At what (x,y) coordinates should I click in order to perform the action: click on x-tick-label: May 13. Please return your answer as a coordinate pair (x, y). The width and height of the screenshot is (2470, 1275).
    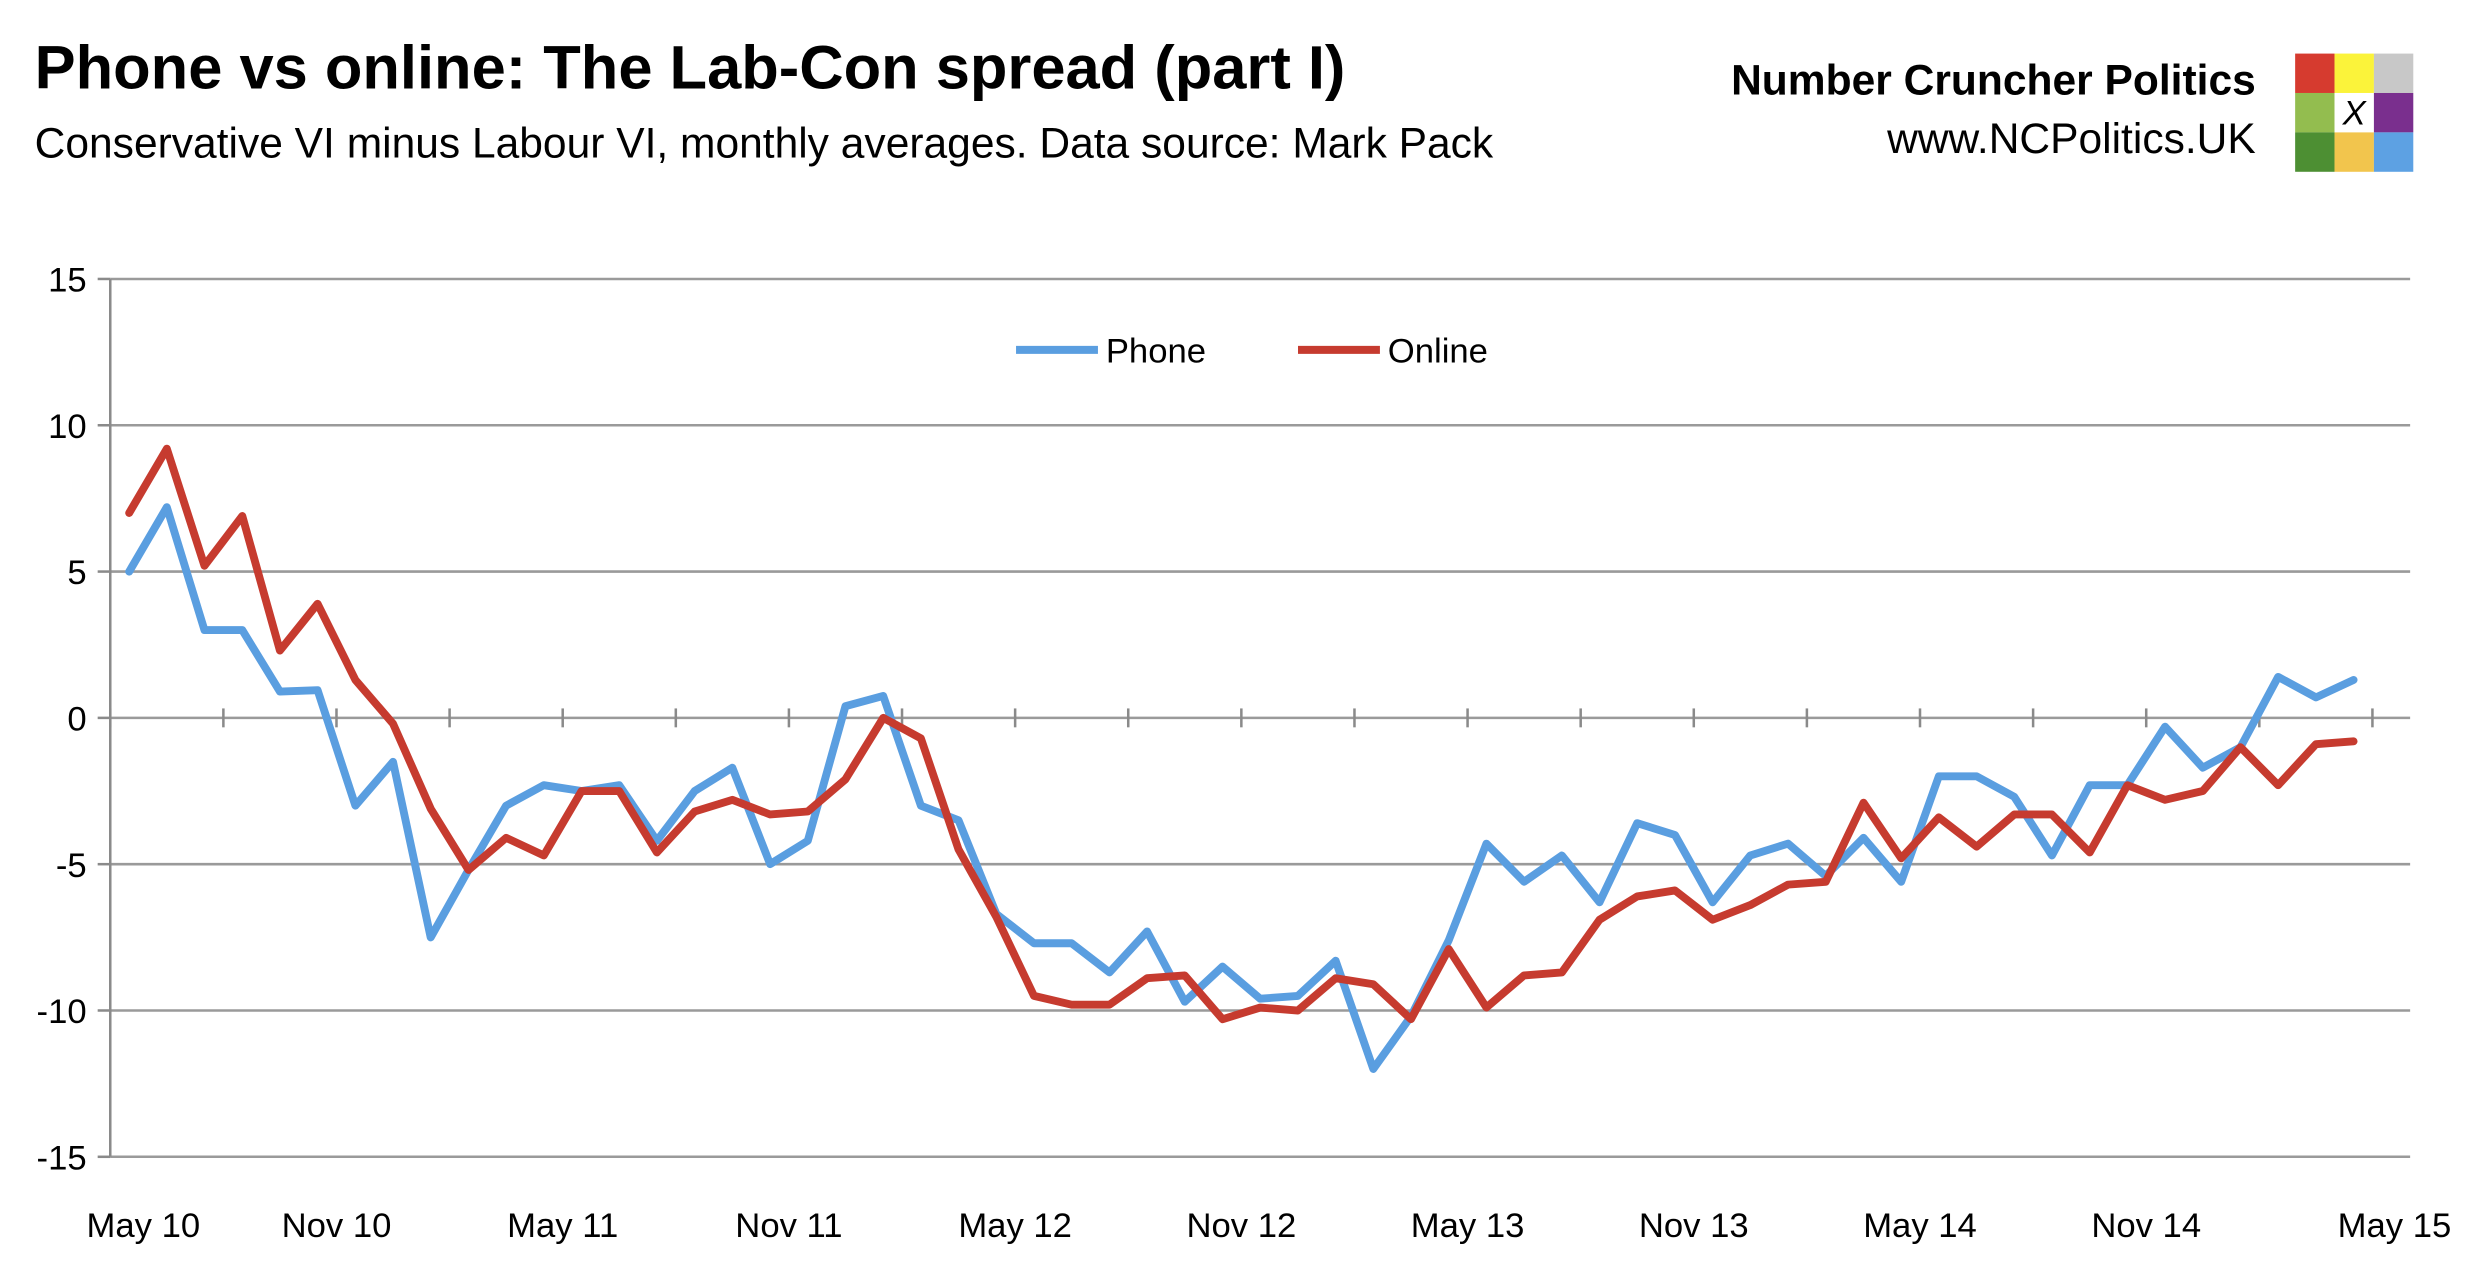
    Looking at the image, I should click on (1468, 1226).